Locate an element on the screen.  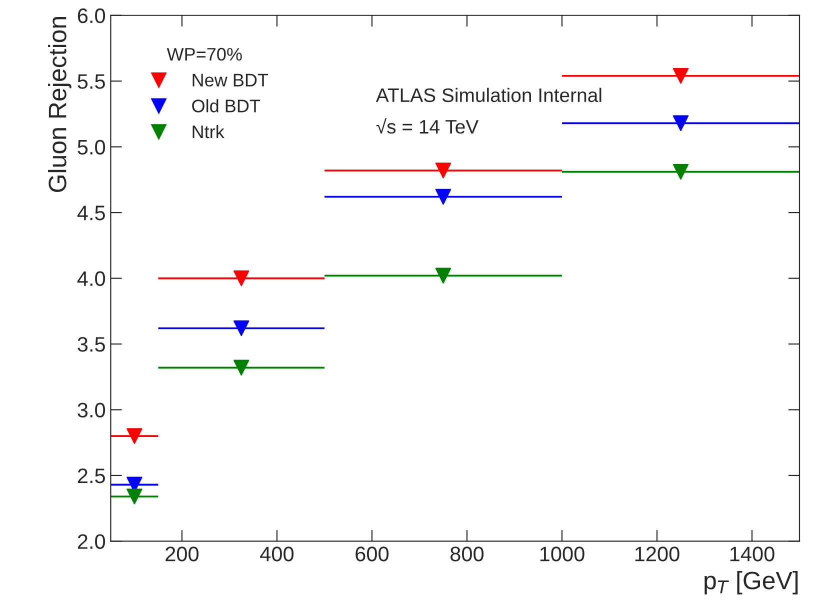
y-tick-label: 3.5 is located at coordinates (91, 344).